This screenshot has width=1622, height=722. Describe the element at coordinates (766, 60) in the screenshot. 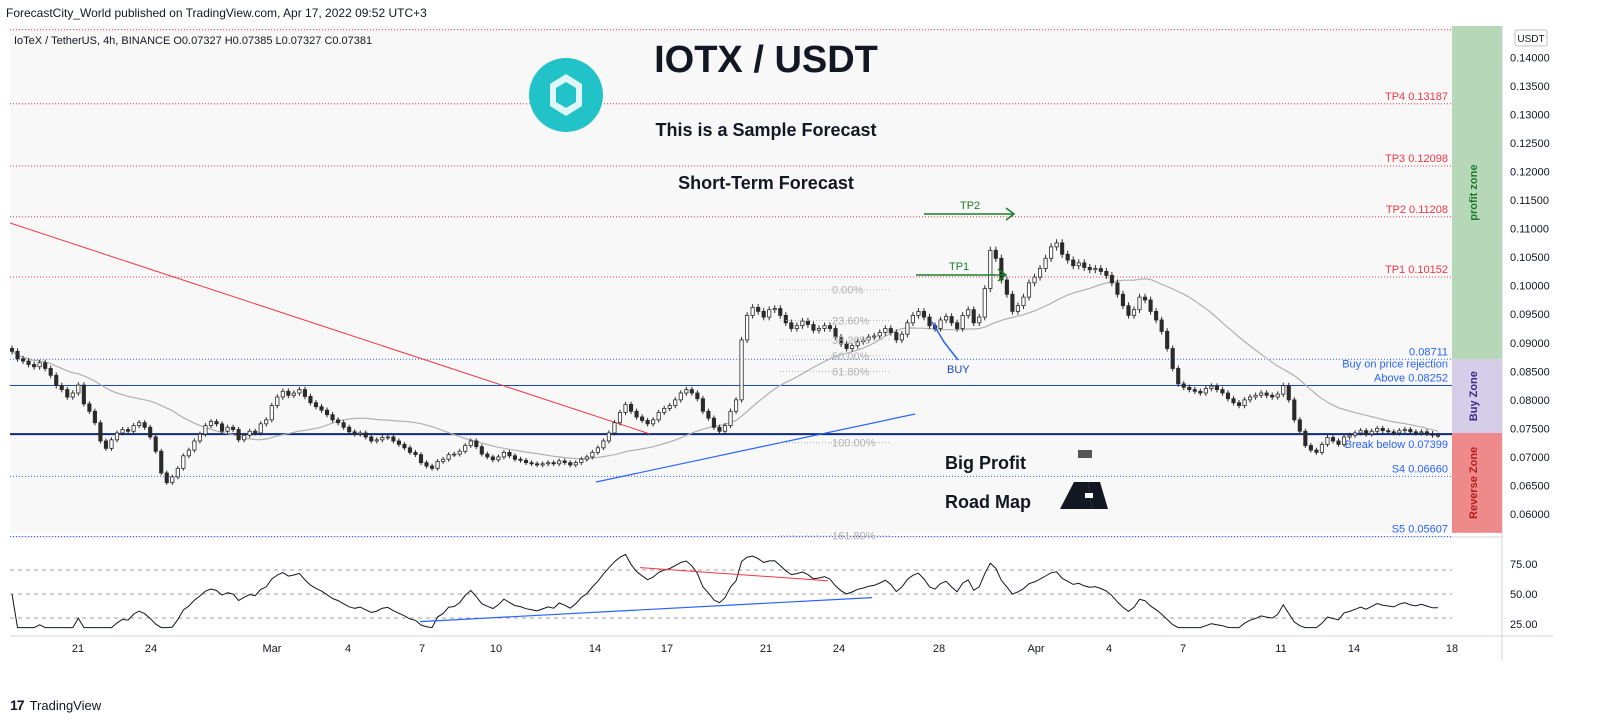

I see `chart-title: IOTX / USDT` at that location.